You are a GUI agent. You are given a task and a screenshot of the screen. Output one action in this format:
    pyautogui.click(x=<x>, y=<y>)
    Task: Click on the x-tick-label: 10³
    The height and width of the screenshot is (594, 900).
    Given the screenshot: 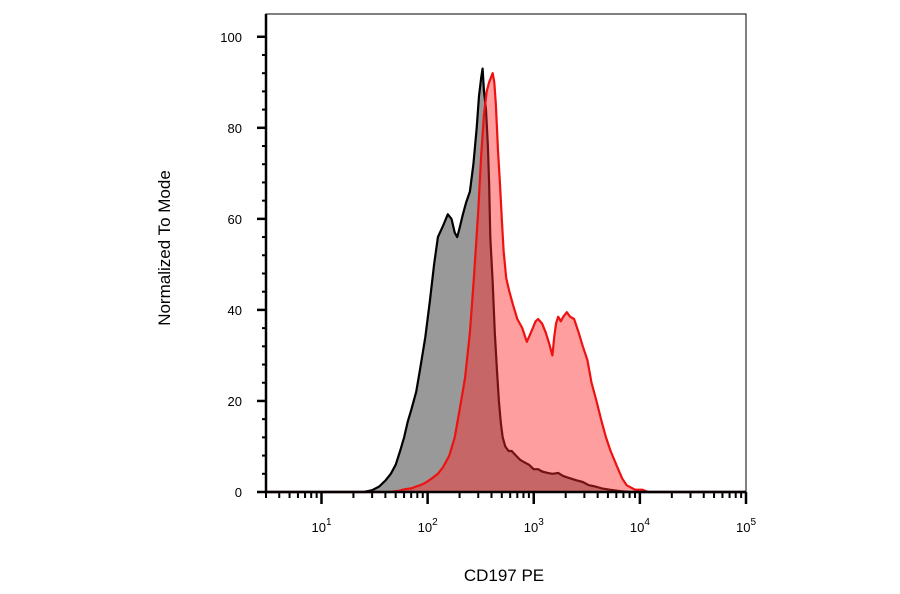 What is the action you would take?
    pyautogui.click(x=534, y=526)
    